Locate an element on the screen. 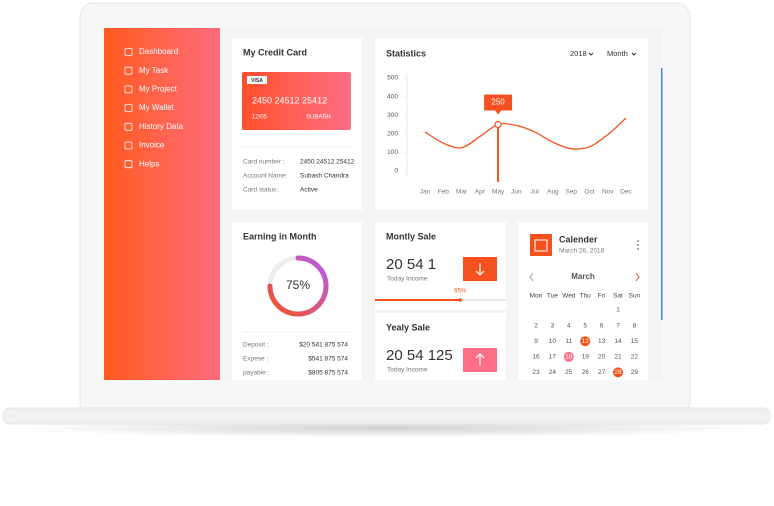  day: 8 is located at coordinates (635, 325).